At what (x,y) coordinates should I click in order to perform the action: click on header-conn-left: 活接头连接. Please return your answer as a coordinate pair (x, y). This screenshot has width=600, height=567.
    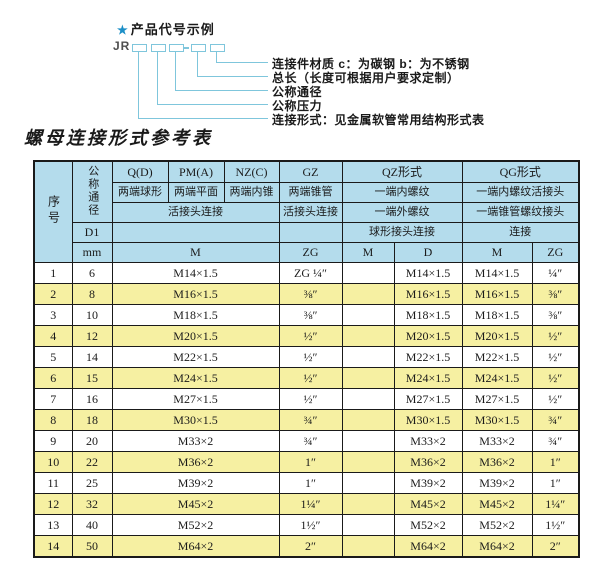
    Looking at the image, I should click on (195, 212).